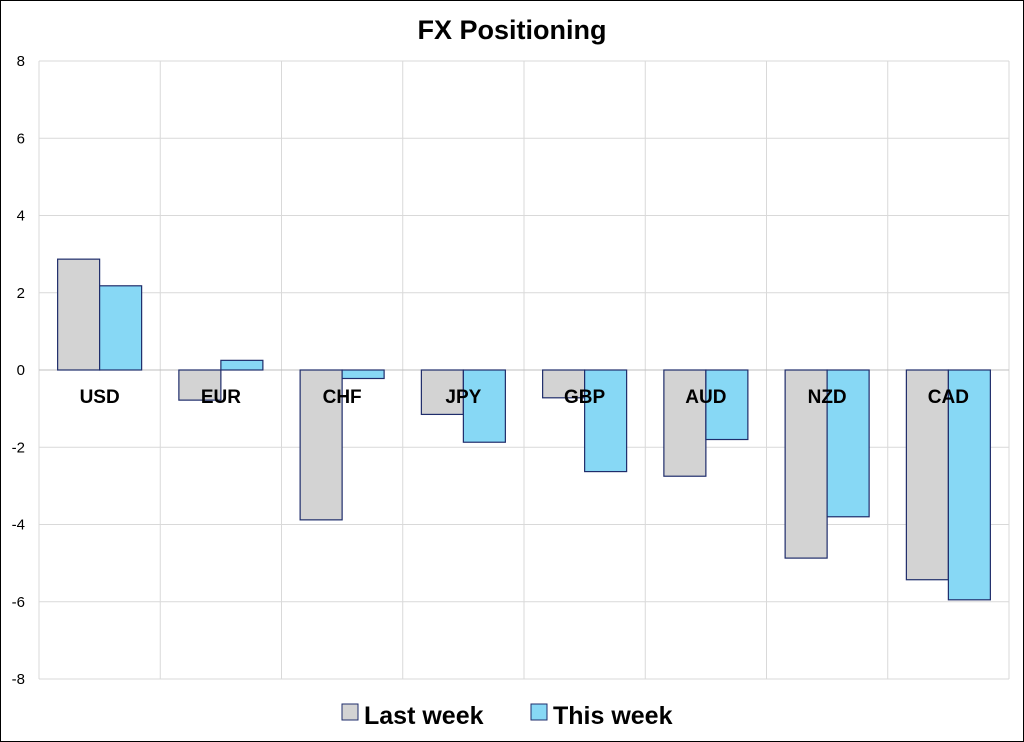 The height and width of the screenshot is (742, 1024). I want to click on category-labels: USD EUR CHF JPY GBP AUD NZD CAD, so click(524, 397).